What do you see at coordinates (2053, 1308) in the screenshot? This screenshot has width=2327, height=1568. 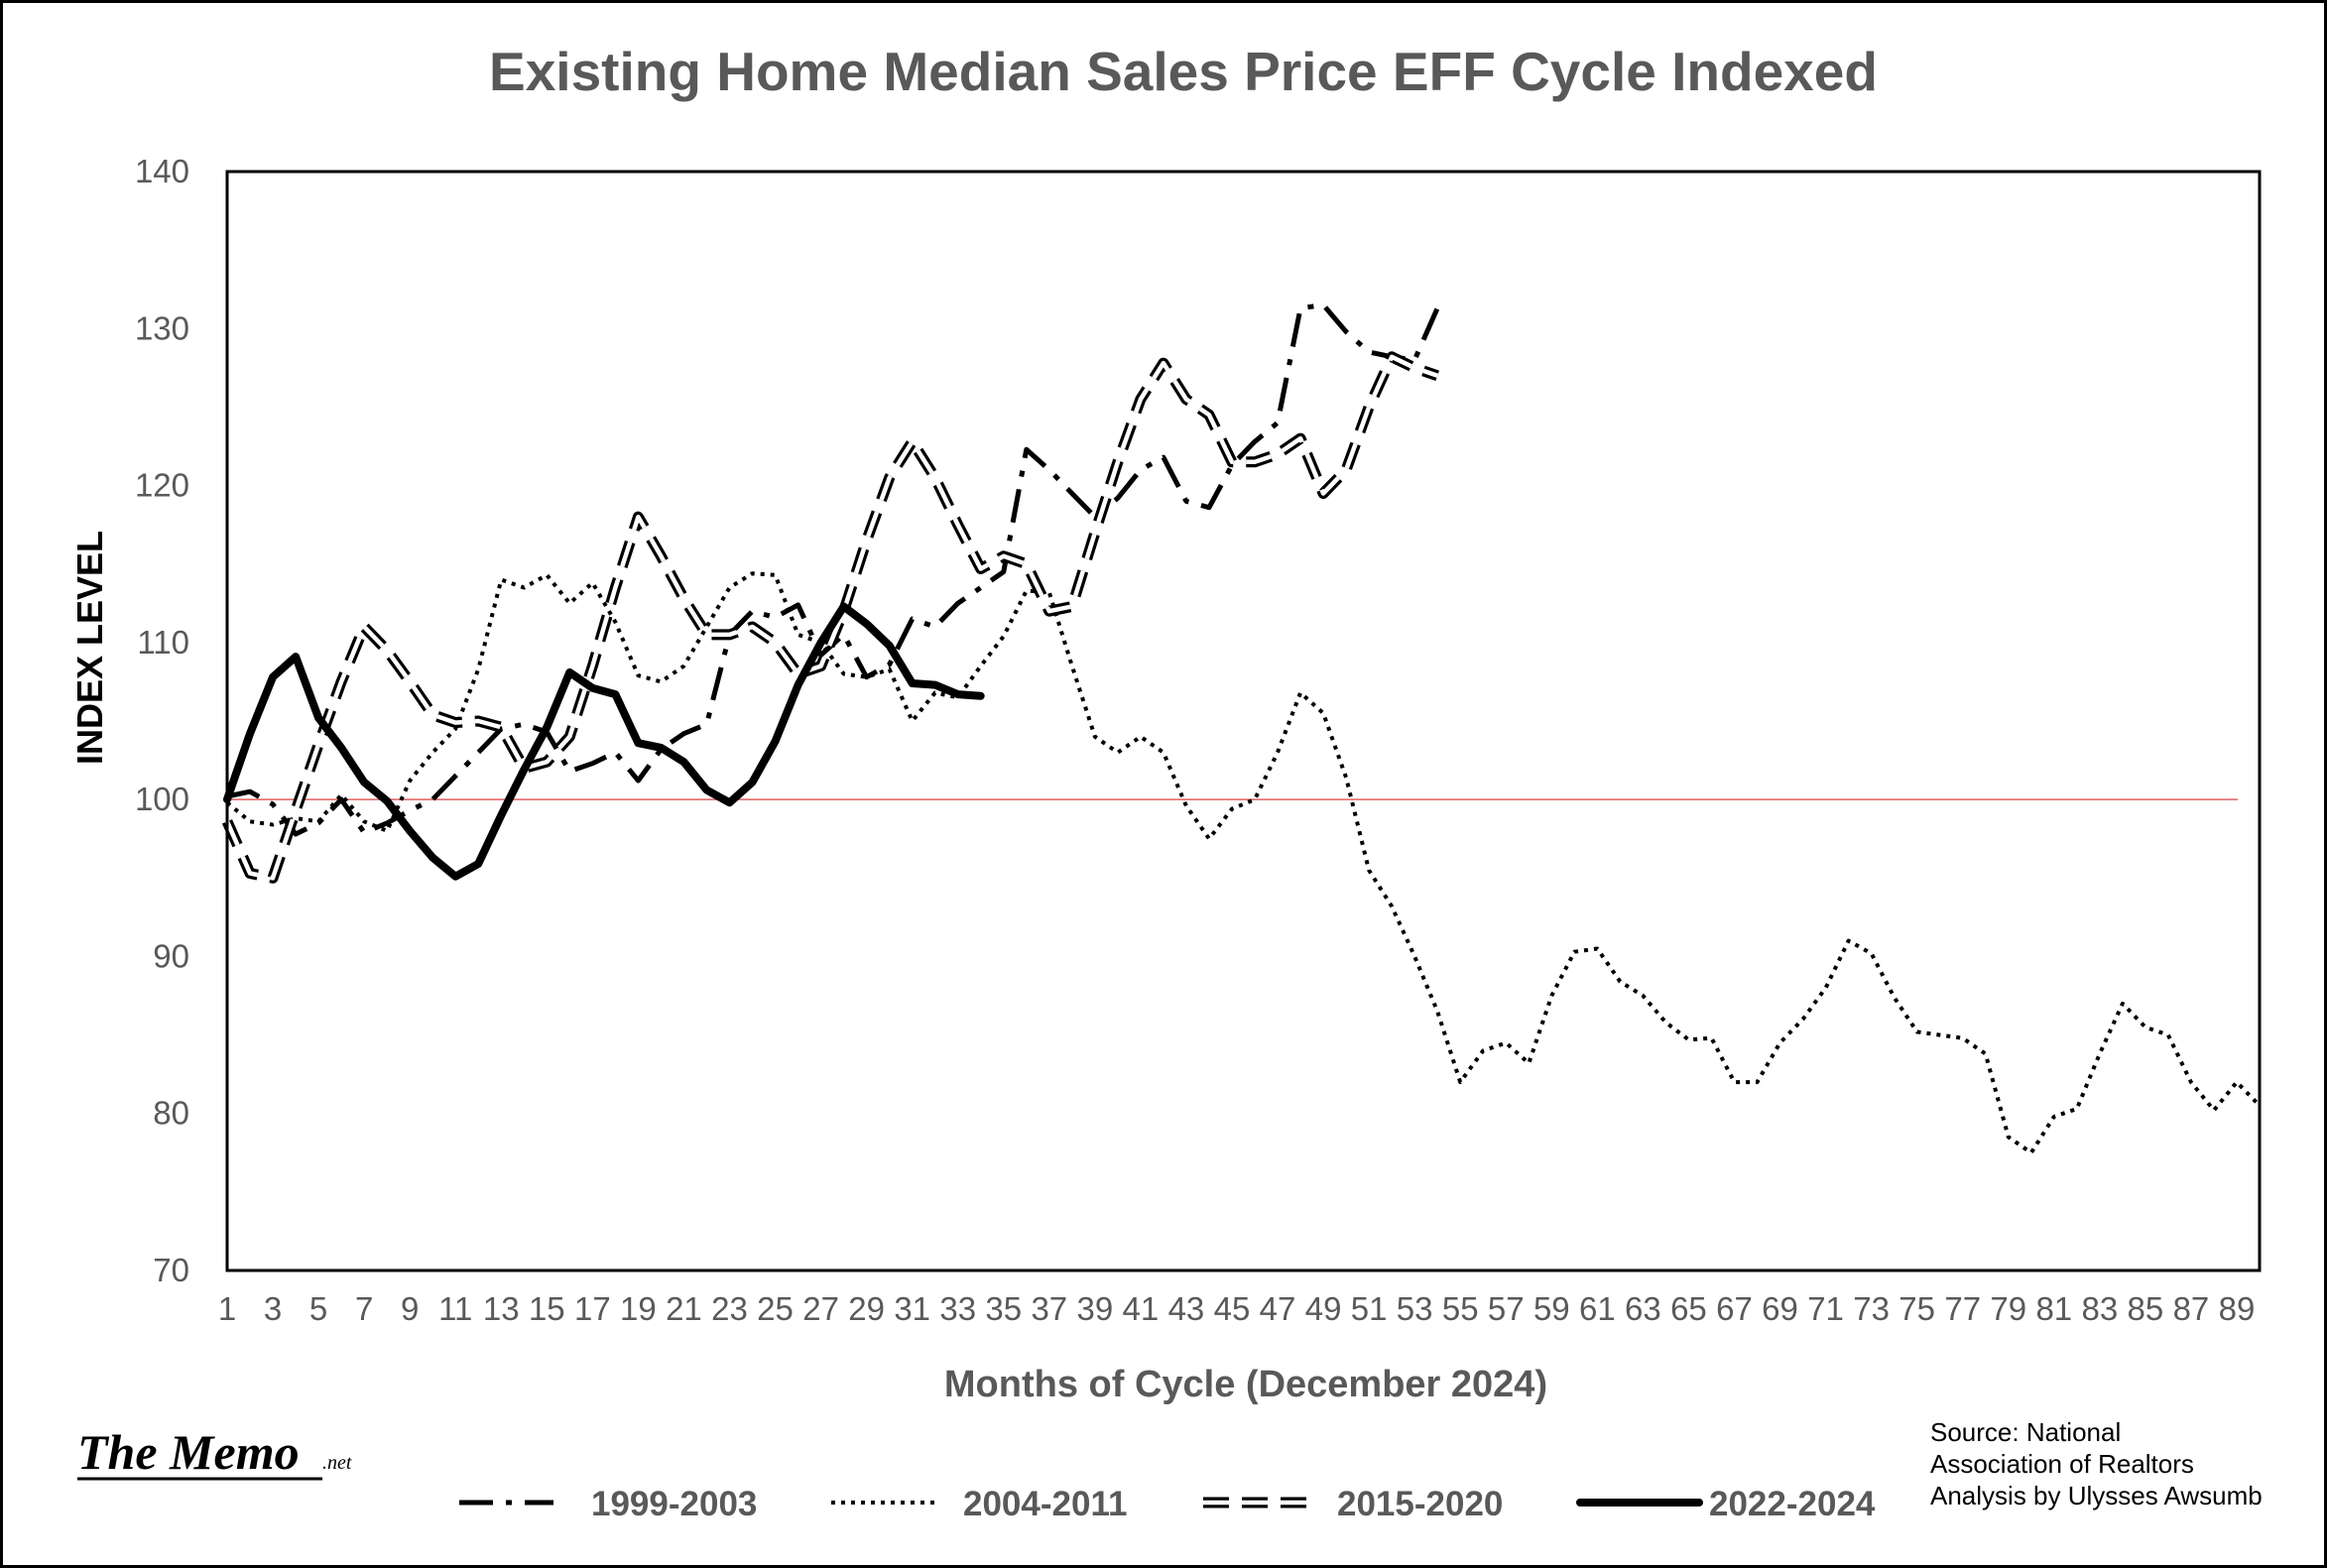 I see `x-tick-label: 81` at bounding box center [2053, 1308].